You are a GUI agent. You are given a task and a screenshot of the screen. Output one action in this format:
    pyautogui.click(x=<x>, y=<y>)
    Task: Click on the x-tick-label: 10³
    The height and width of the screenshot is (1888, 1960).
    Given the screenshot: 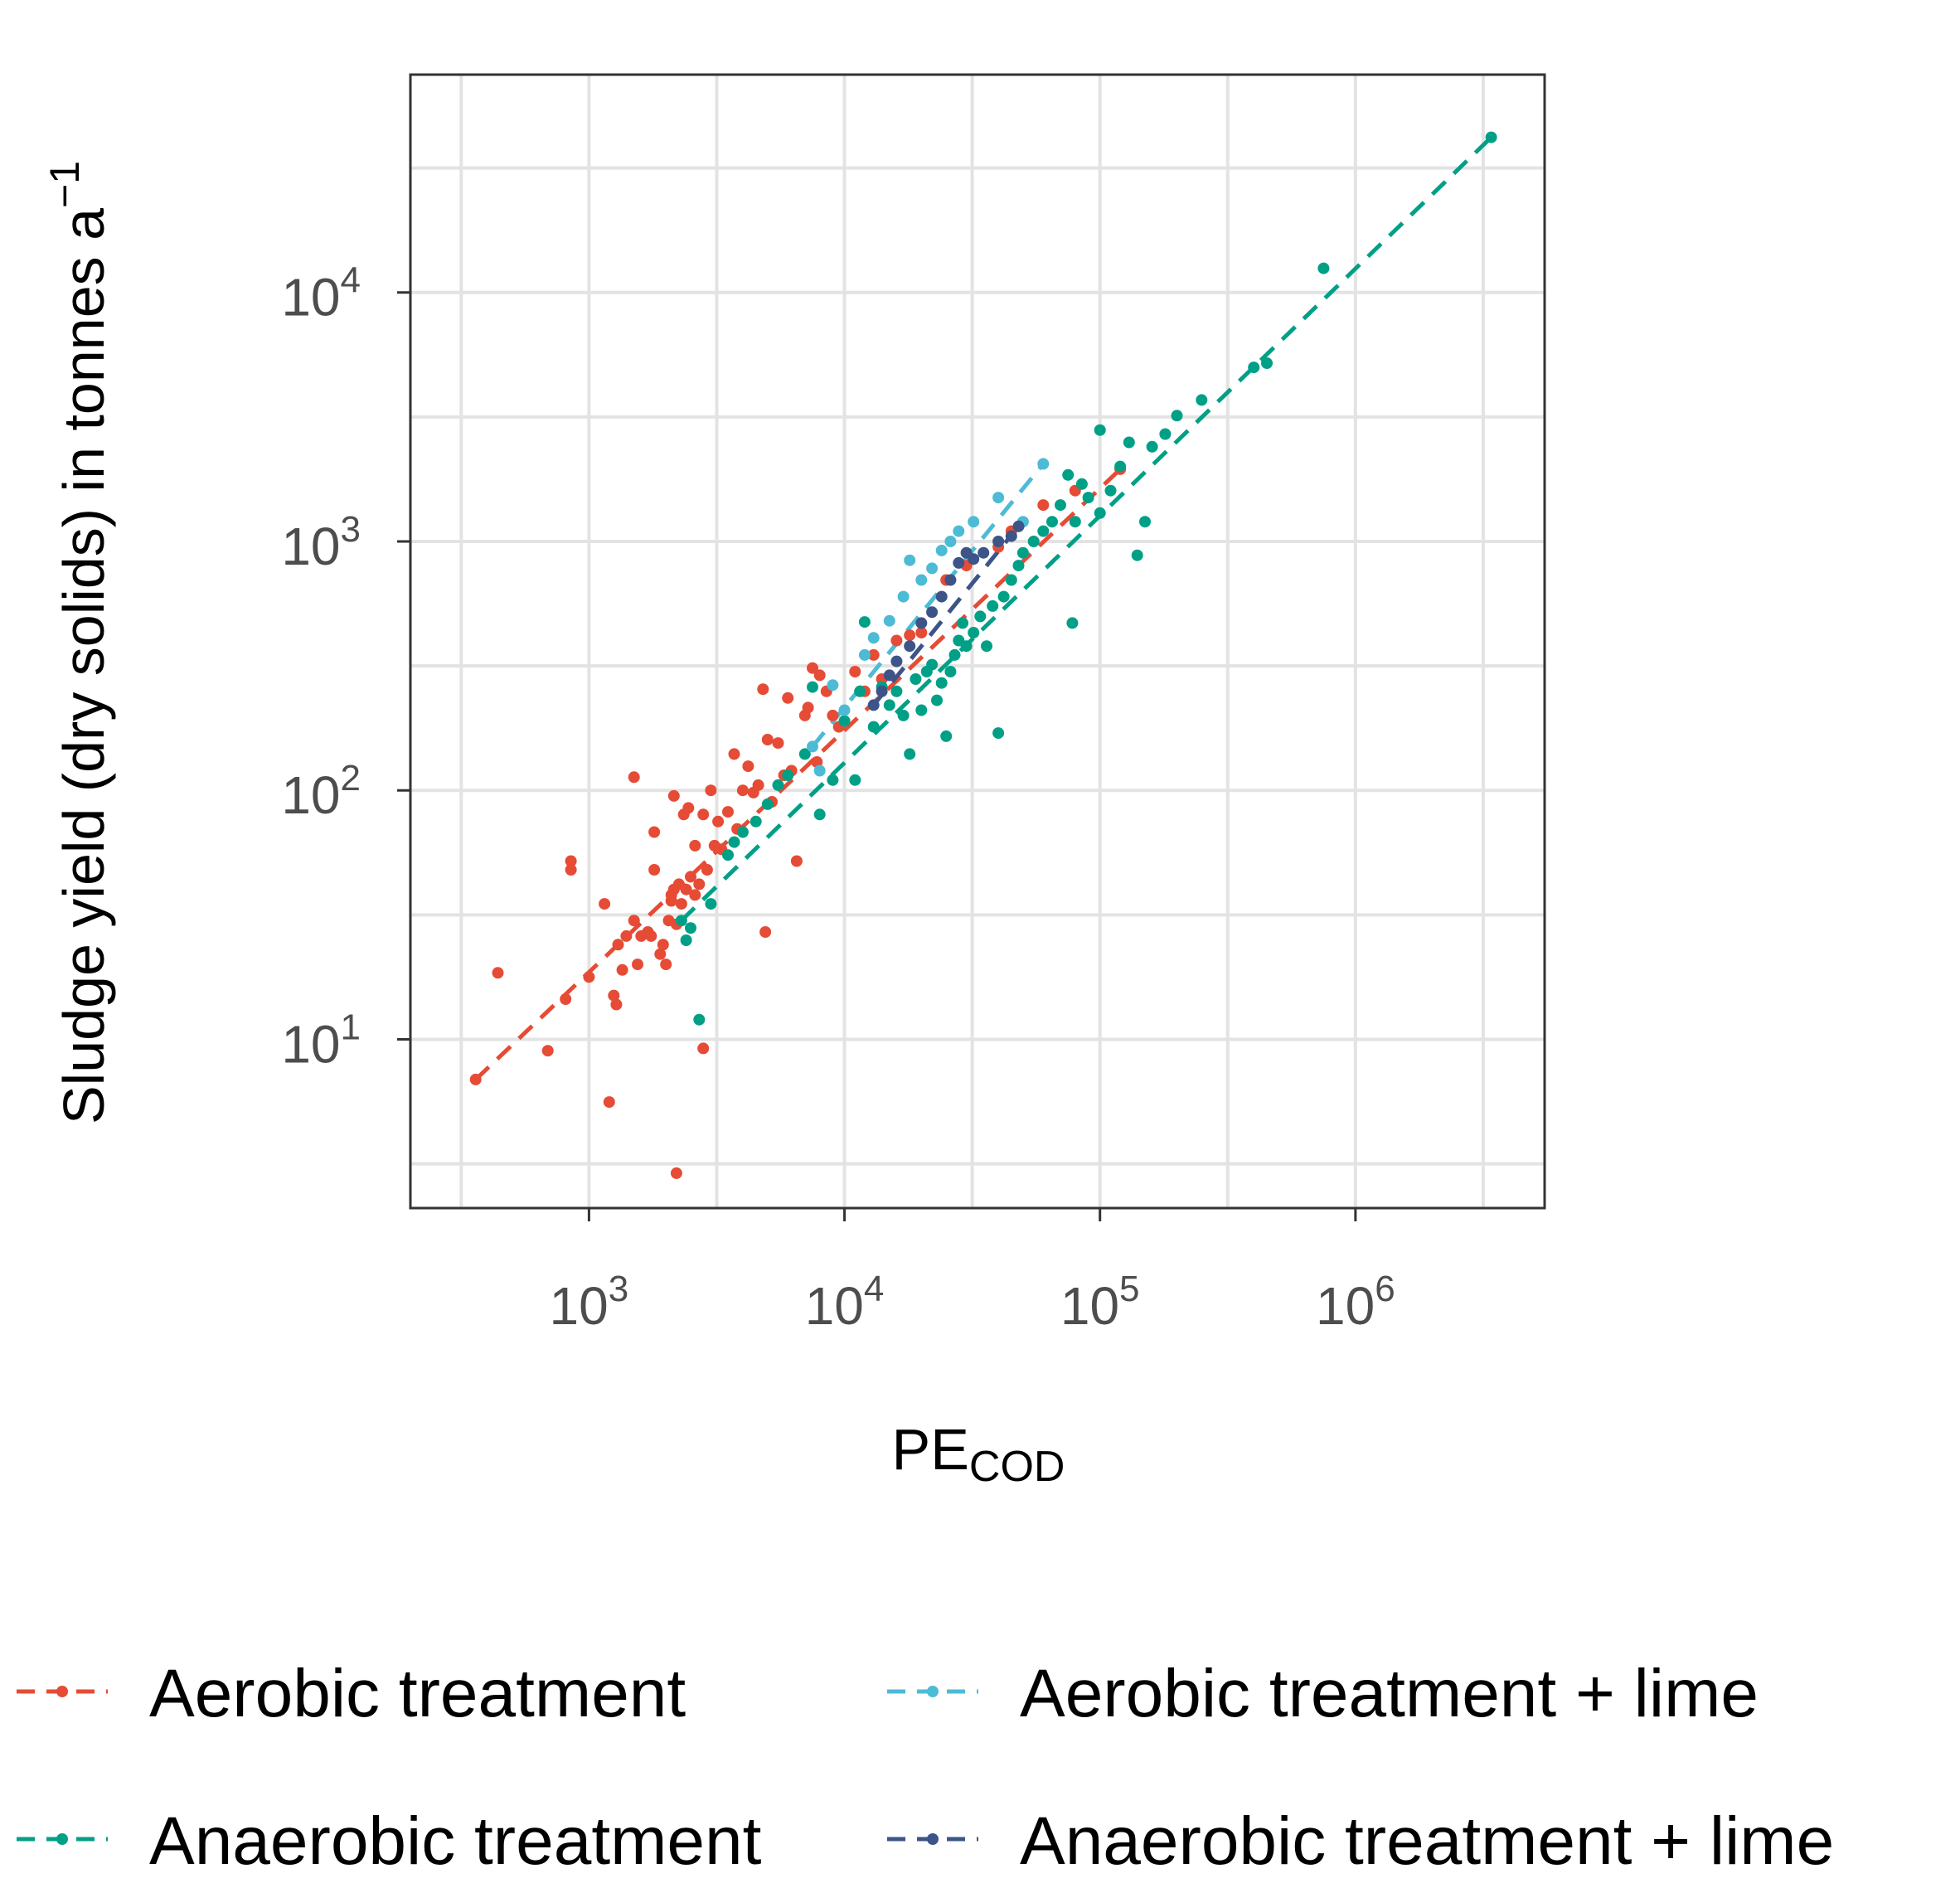 What is the action you would take?
    pyautogui.click(x=589, y=1303)
    